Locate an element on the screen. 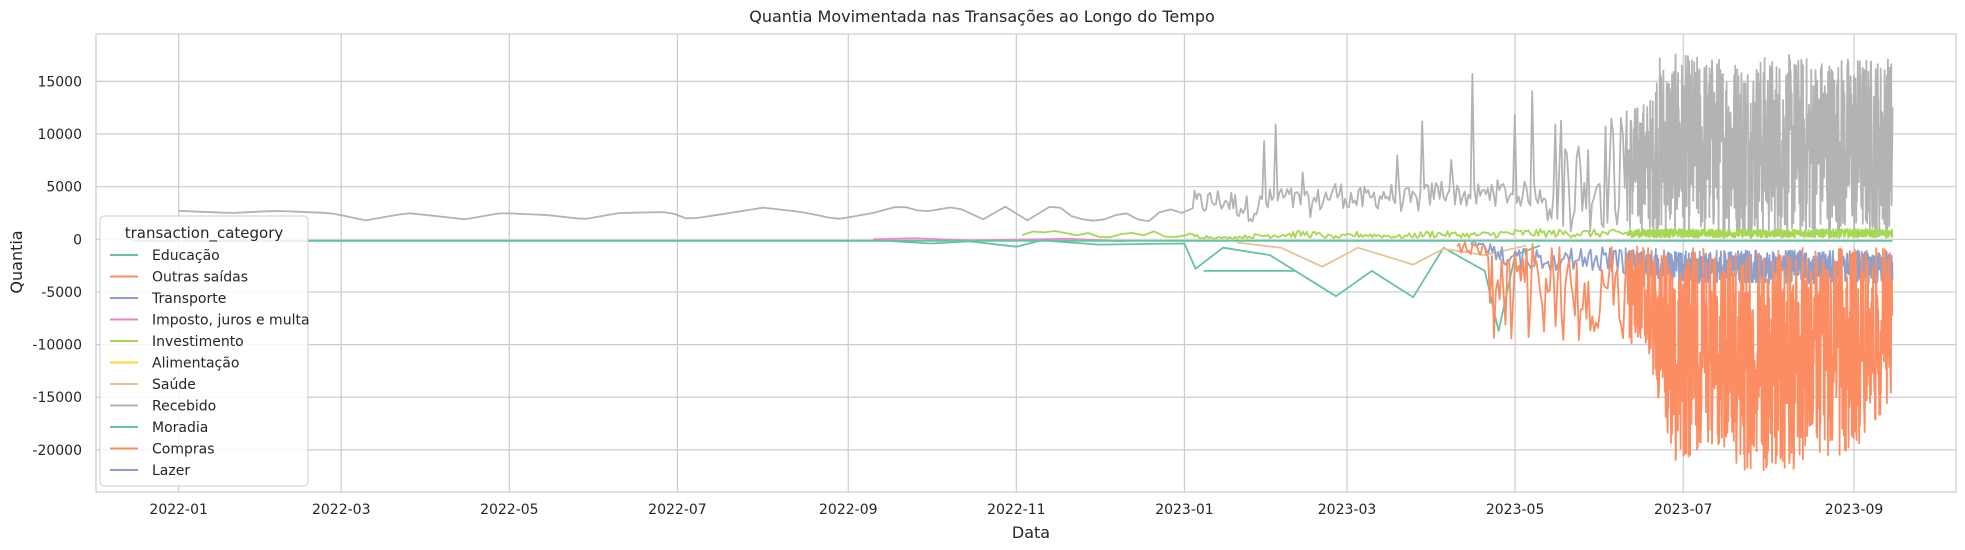 The width and height of the screenshot is (1965, 550). legend-label: Recebido is located at coordinates (184, 407).